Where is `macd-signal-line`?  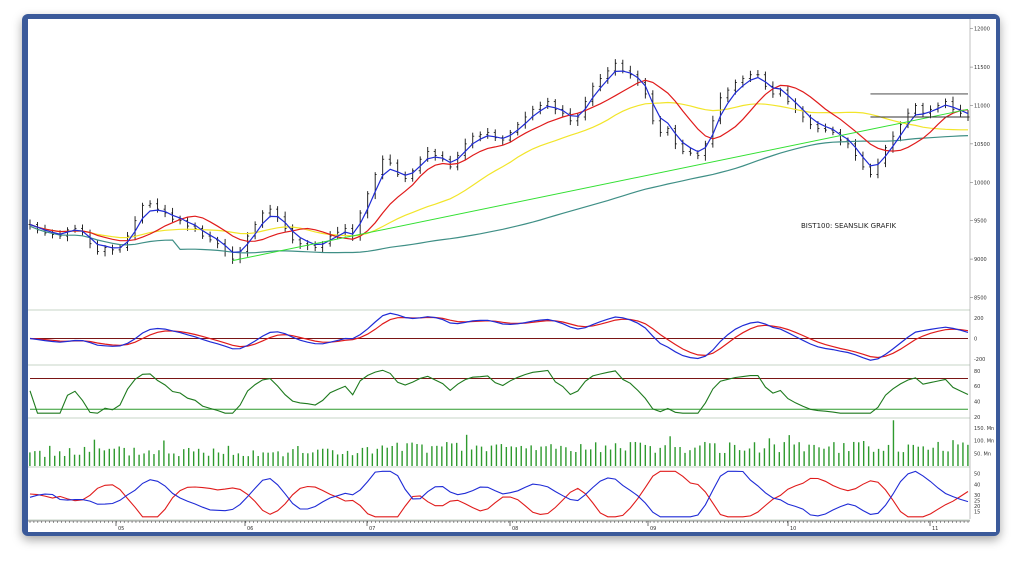
macd-signal-line is located at coordinates (499, 337).